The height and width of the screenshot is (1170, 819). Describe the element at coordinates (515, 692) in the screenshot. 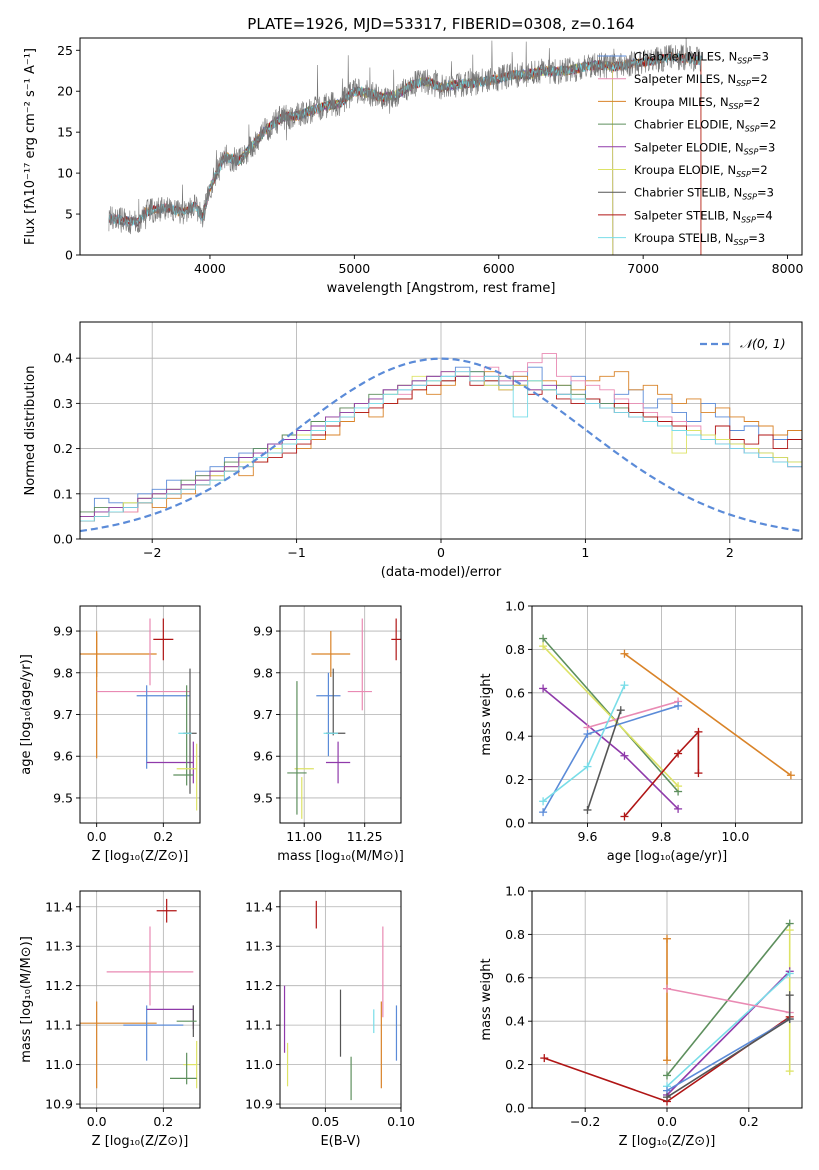

I see `y-tick-label: 0.6` at that location.